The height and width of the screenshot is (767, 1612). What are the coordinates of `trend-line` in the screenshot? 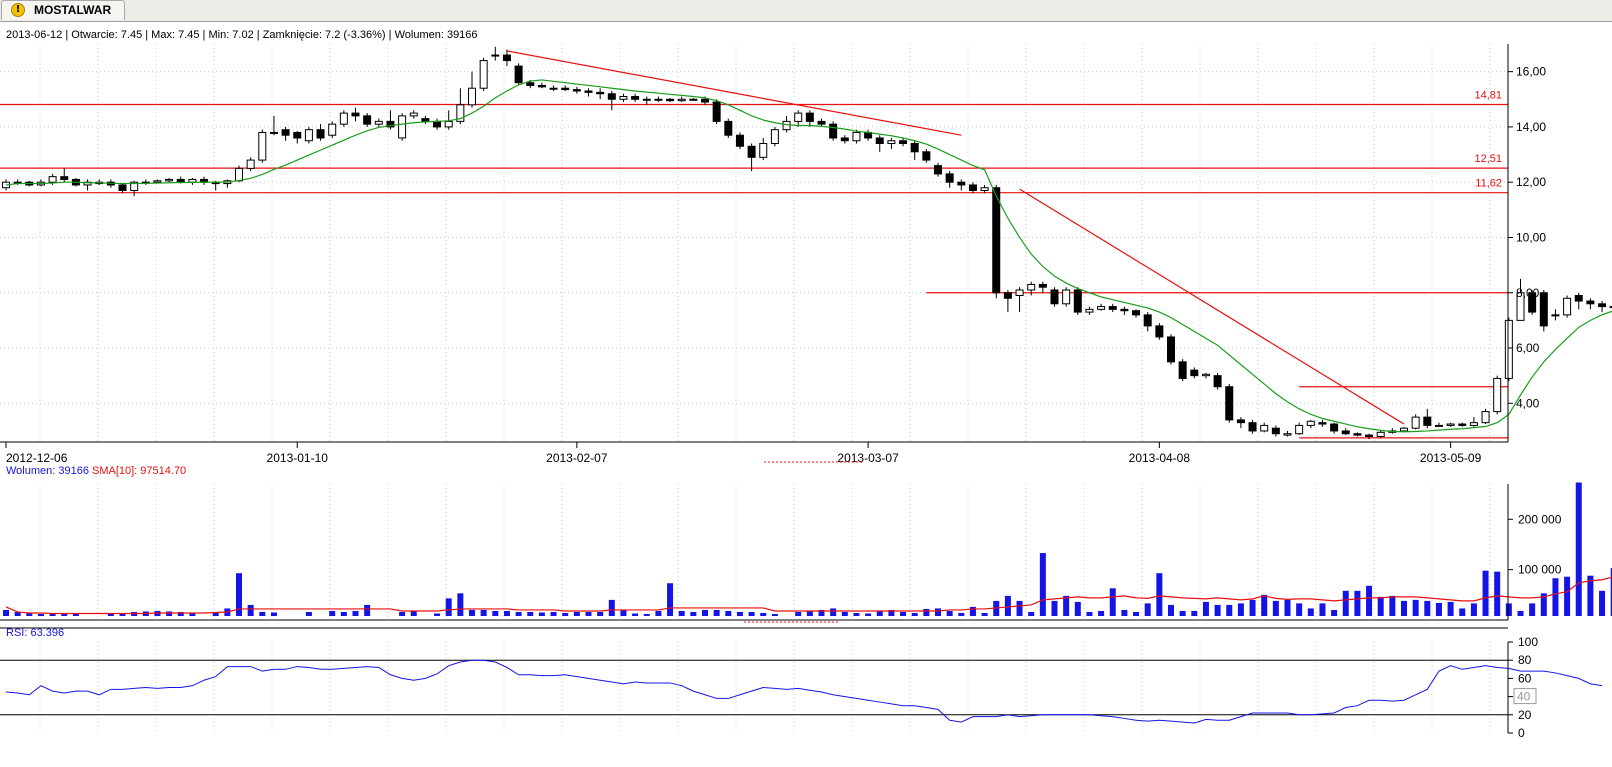 It's located at (1212, 306).